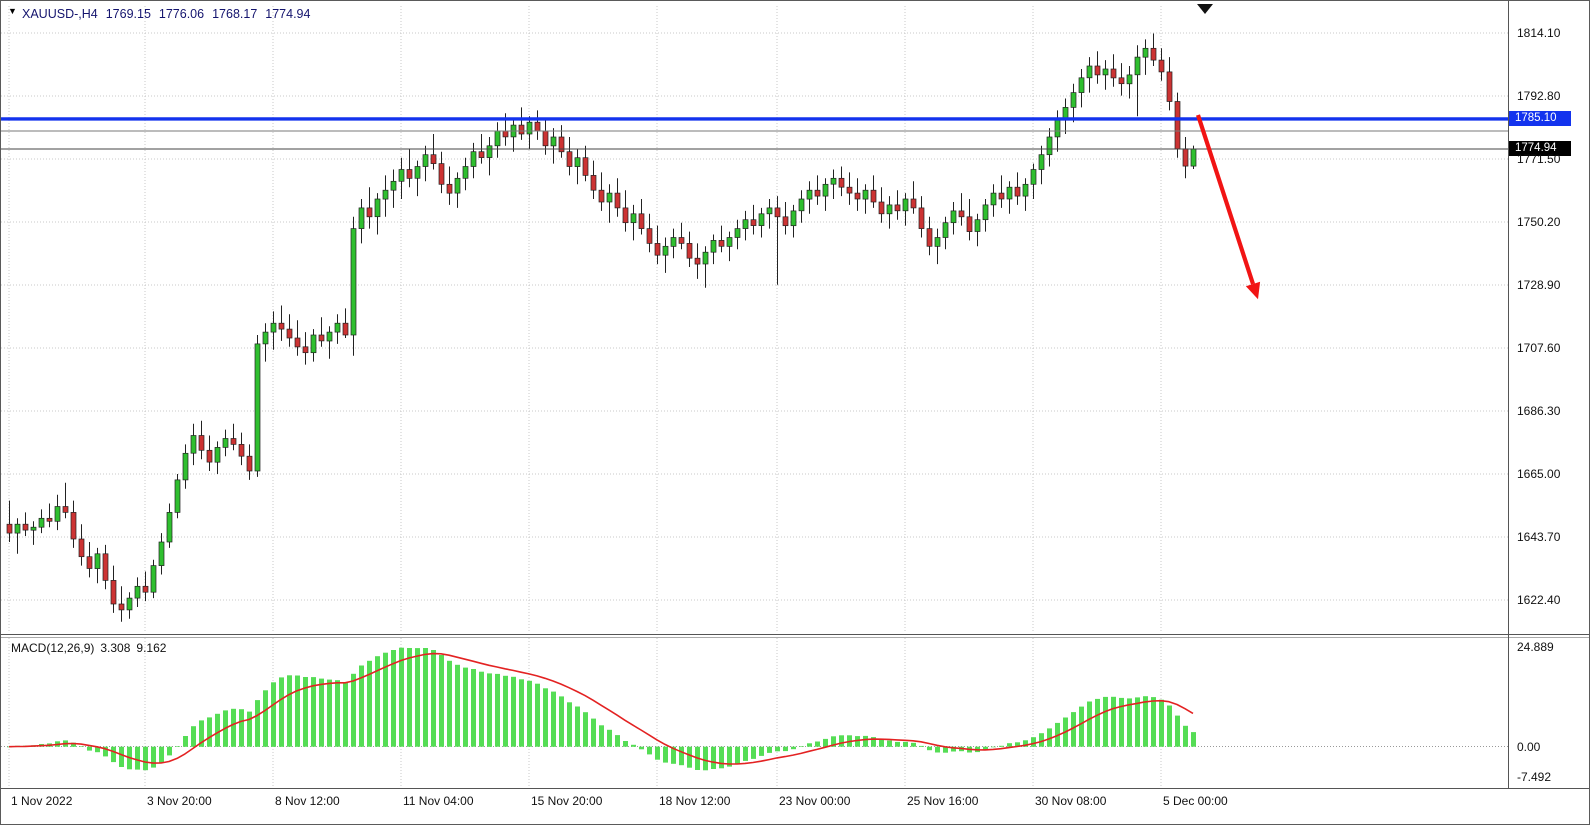  I want to click on dropdown-triangle-icon: ▼, so click(12, 11).